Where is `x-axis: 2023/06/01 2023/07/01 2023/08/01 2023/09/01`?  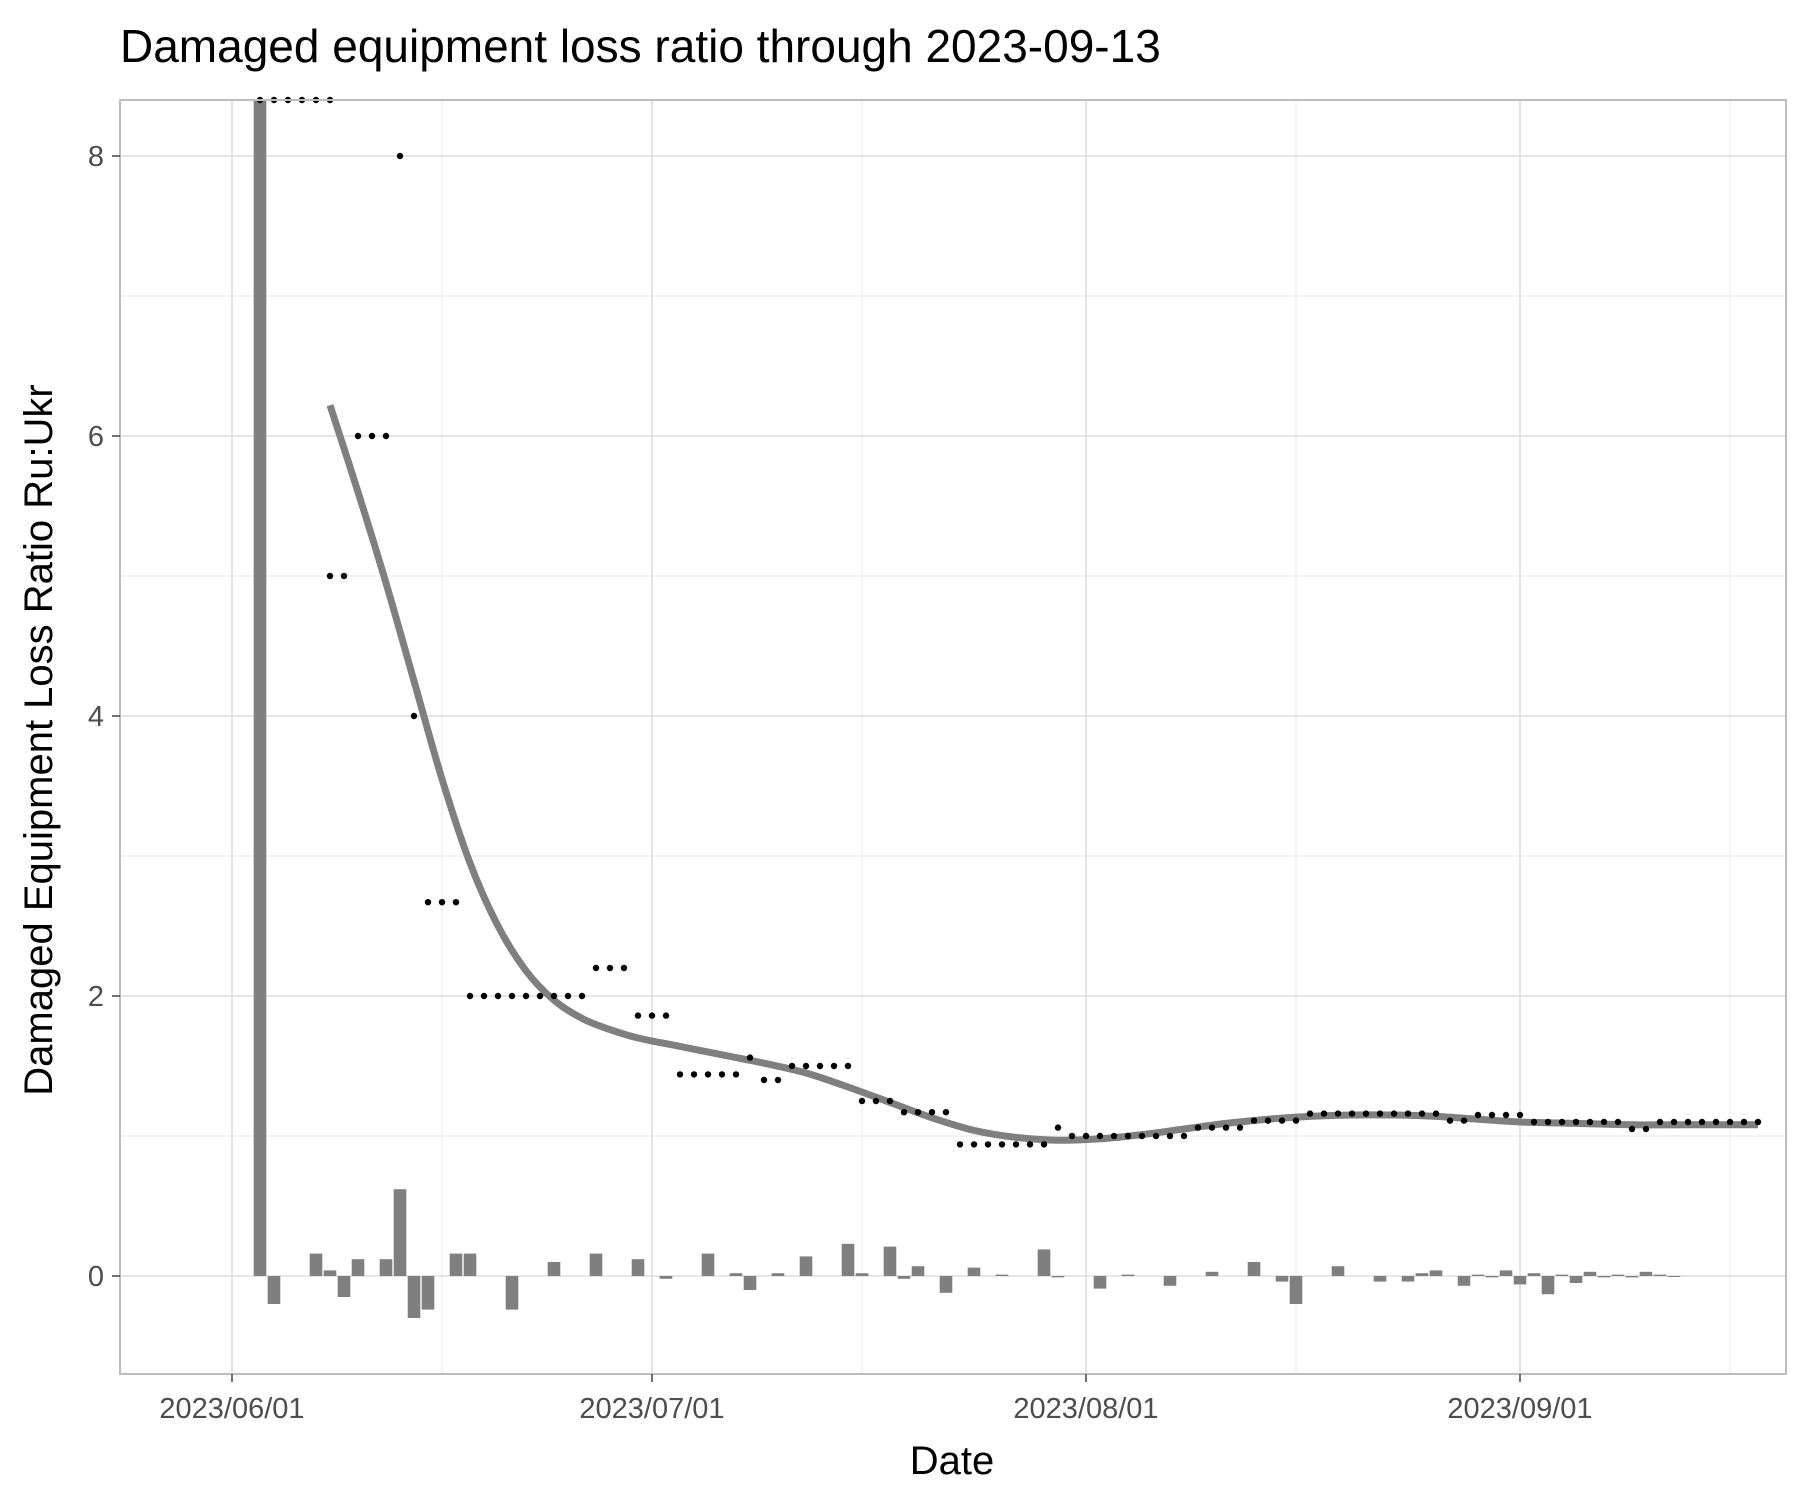 x-axis: 2023/06/01 2023/07/01 2023/08/01 2023/09/01 is located at coordinates (876, 1399).